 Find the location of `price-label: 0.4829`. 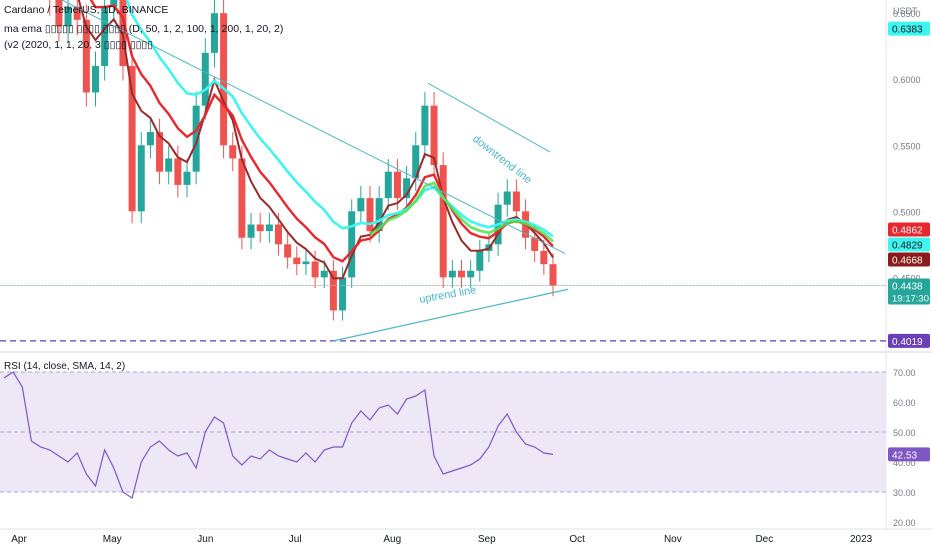

price-label: 0.4829 is located at coordinates (907, 246).